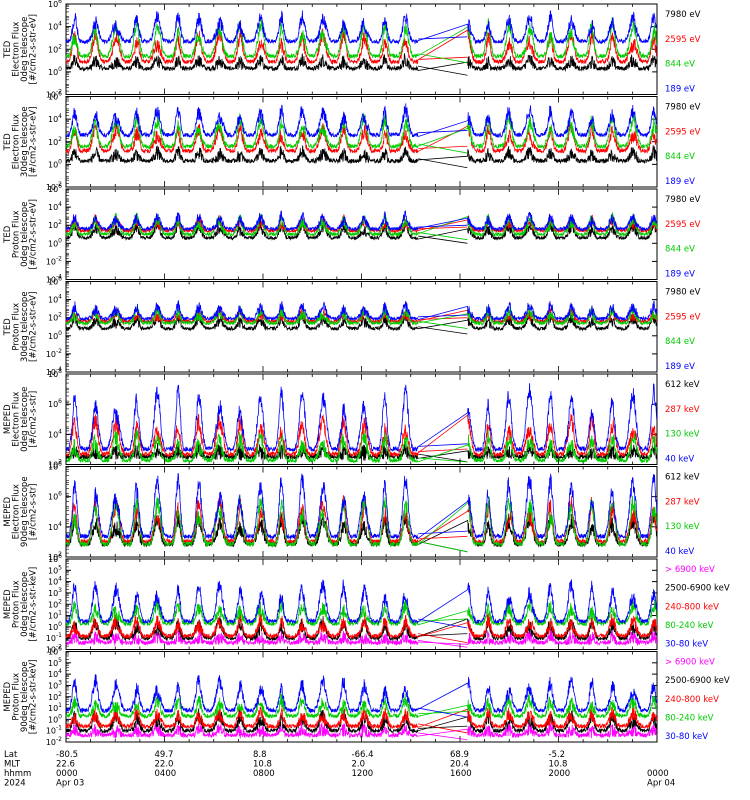 The height and width of the screenshot is (800, 750). What do you see at coordinates (689, 626) in the screenshot?
I see `legend-entry: 80-240 keV` at bounding box center [689, 626].